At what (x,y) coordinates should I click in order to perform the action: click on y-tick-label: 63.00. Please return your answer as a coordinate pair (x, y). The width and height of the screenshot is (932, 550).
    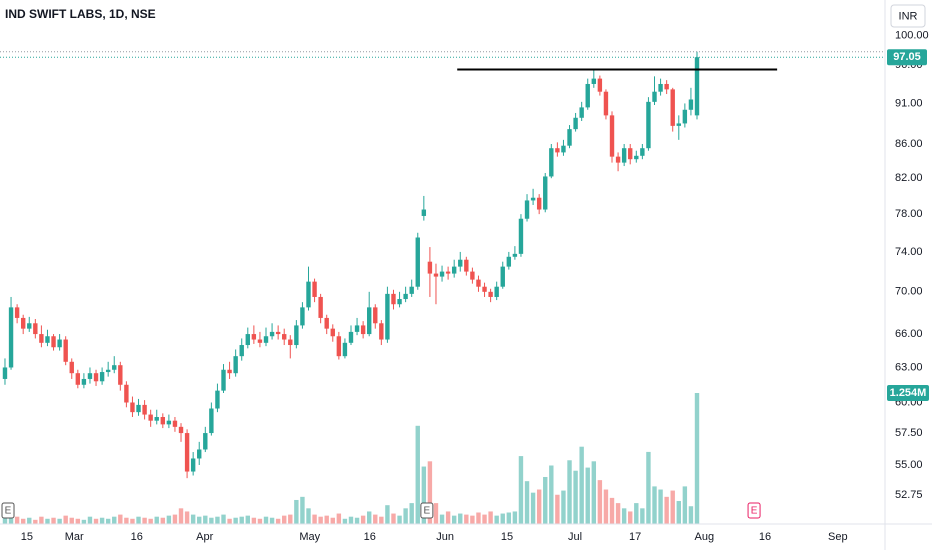
    Looking at the image, I should click on (909, 367).